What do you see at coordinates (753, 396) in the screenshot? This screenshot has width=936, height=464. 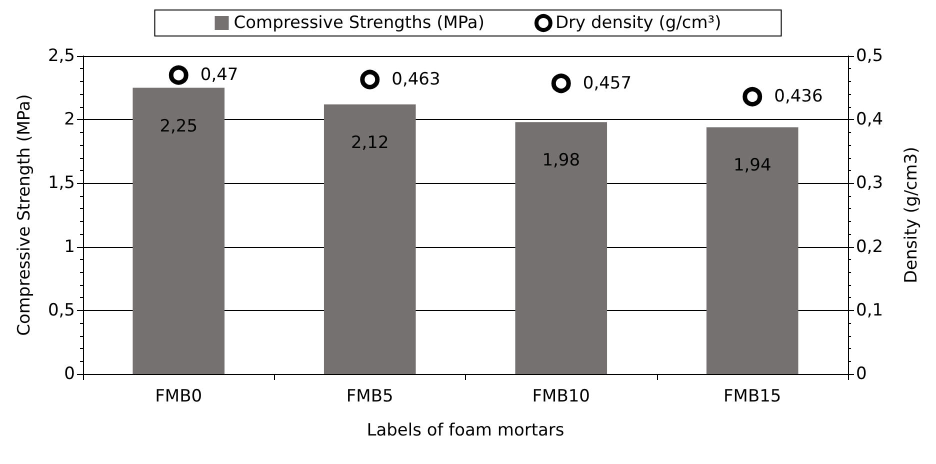 I see `x-tick-label: FMB15` at bounding box center [753, 396].